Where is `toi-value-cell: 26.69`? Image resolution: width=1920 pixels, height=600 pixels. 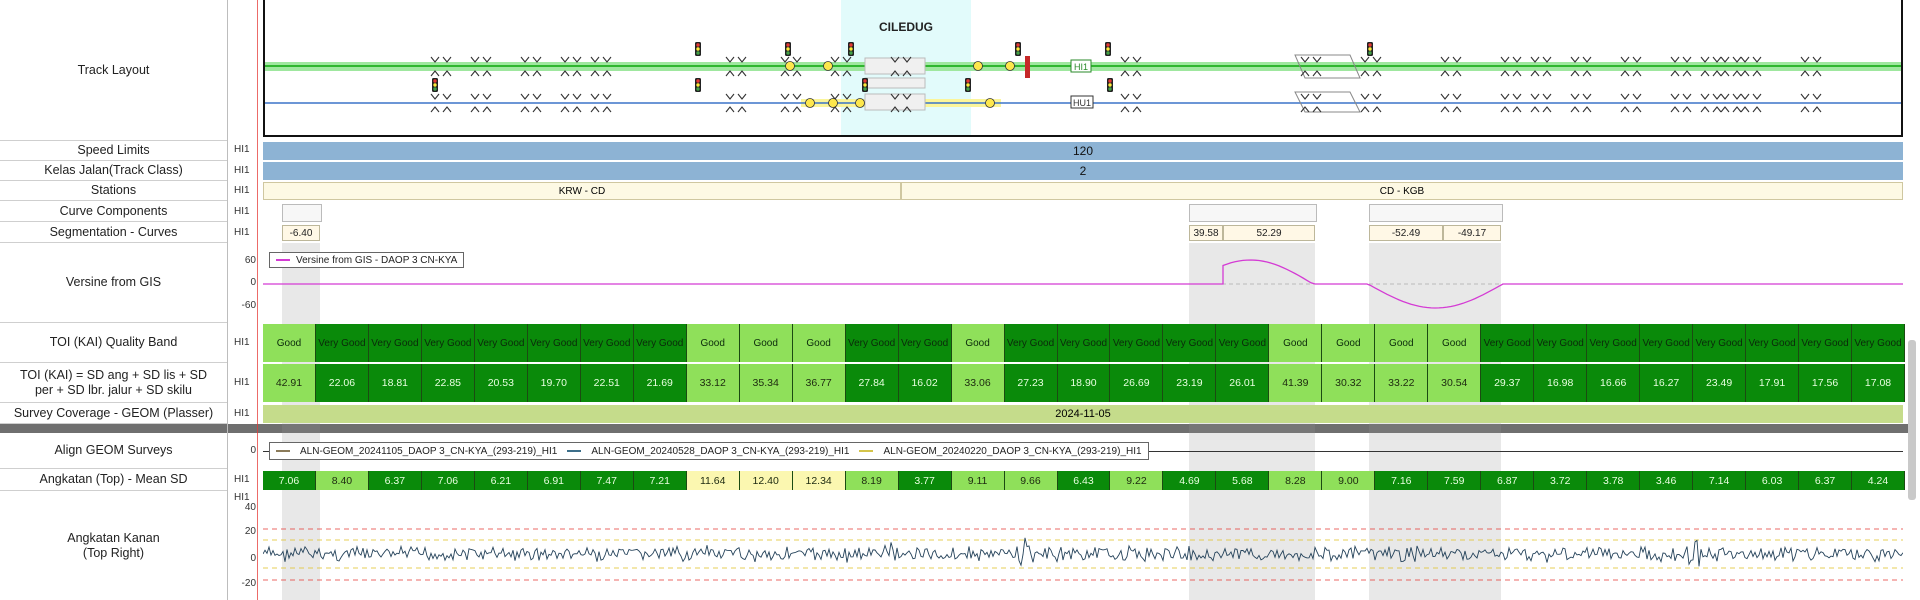 toi-value-cell: 26.69 is located at coordinates (1137, 383).